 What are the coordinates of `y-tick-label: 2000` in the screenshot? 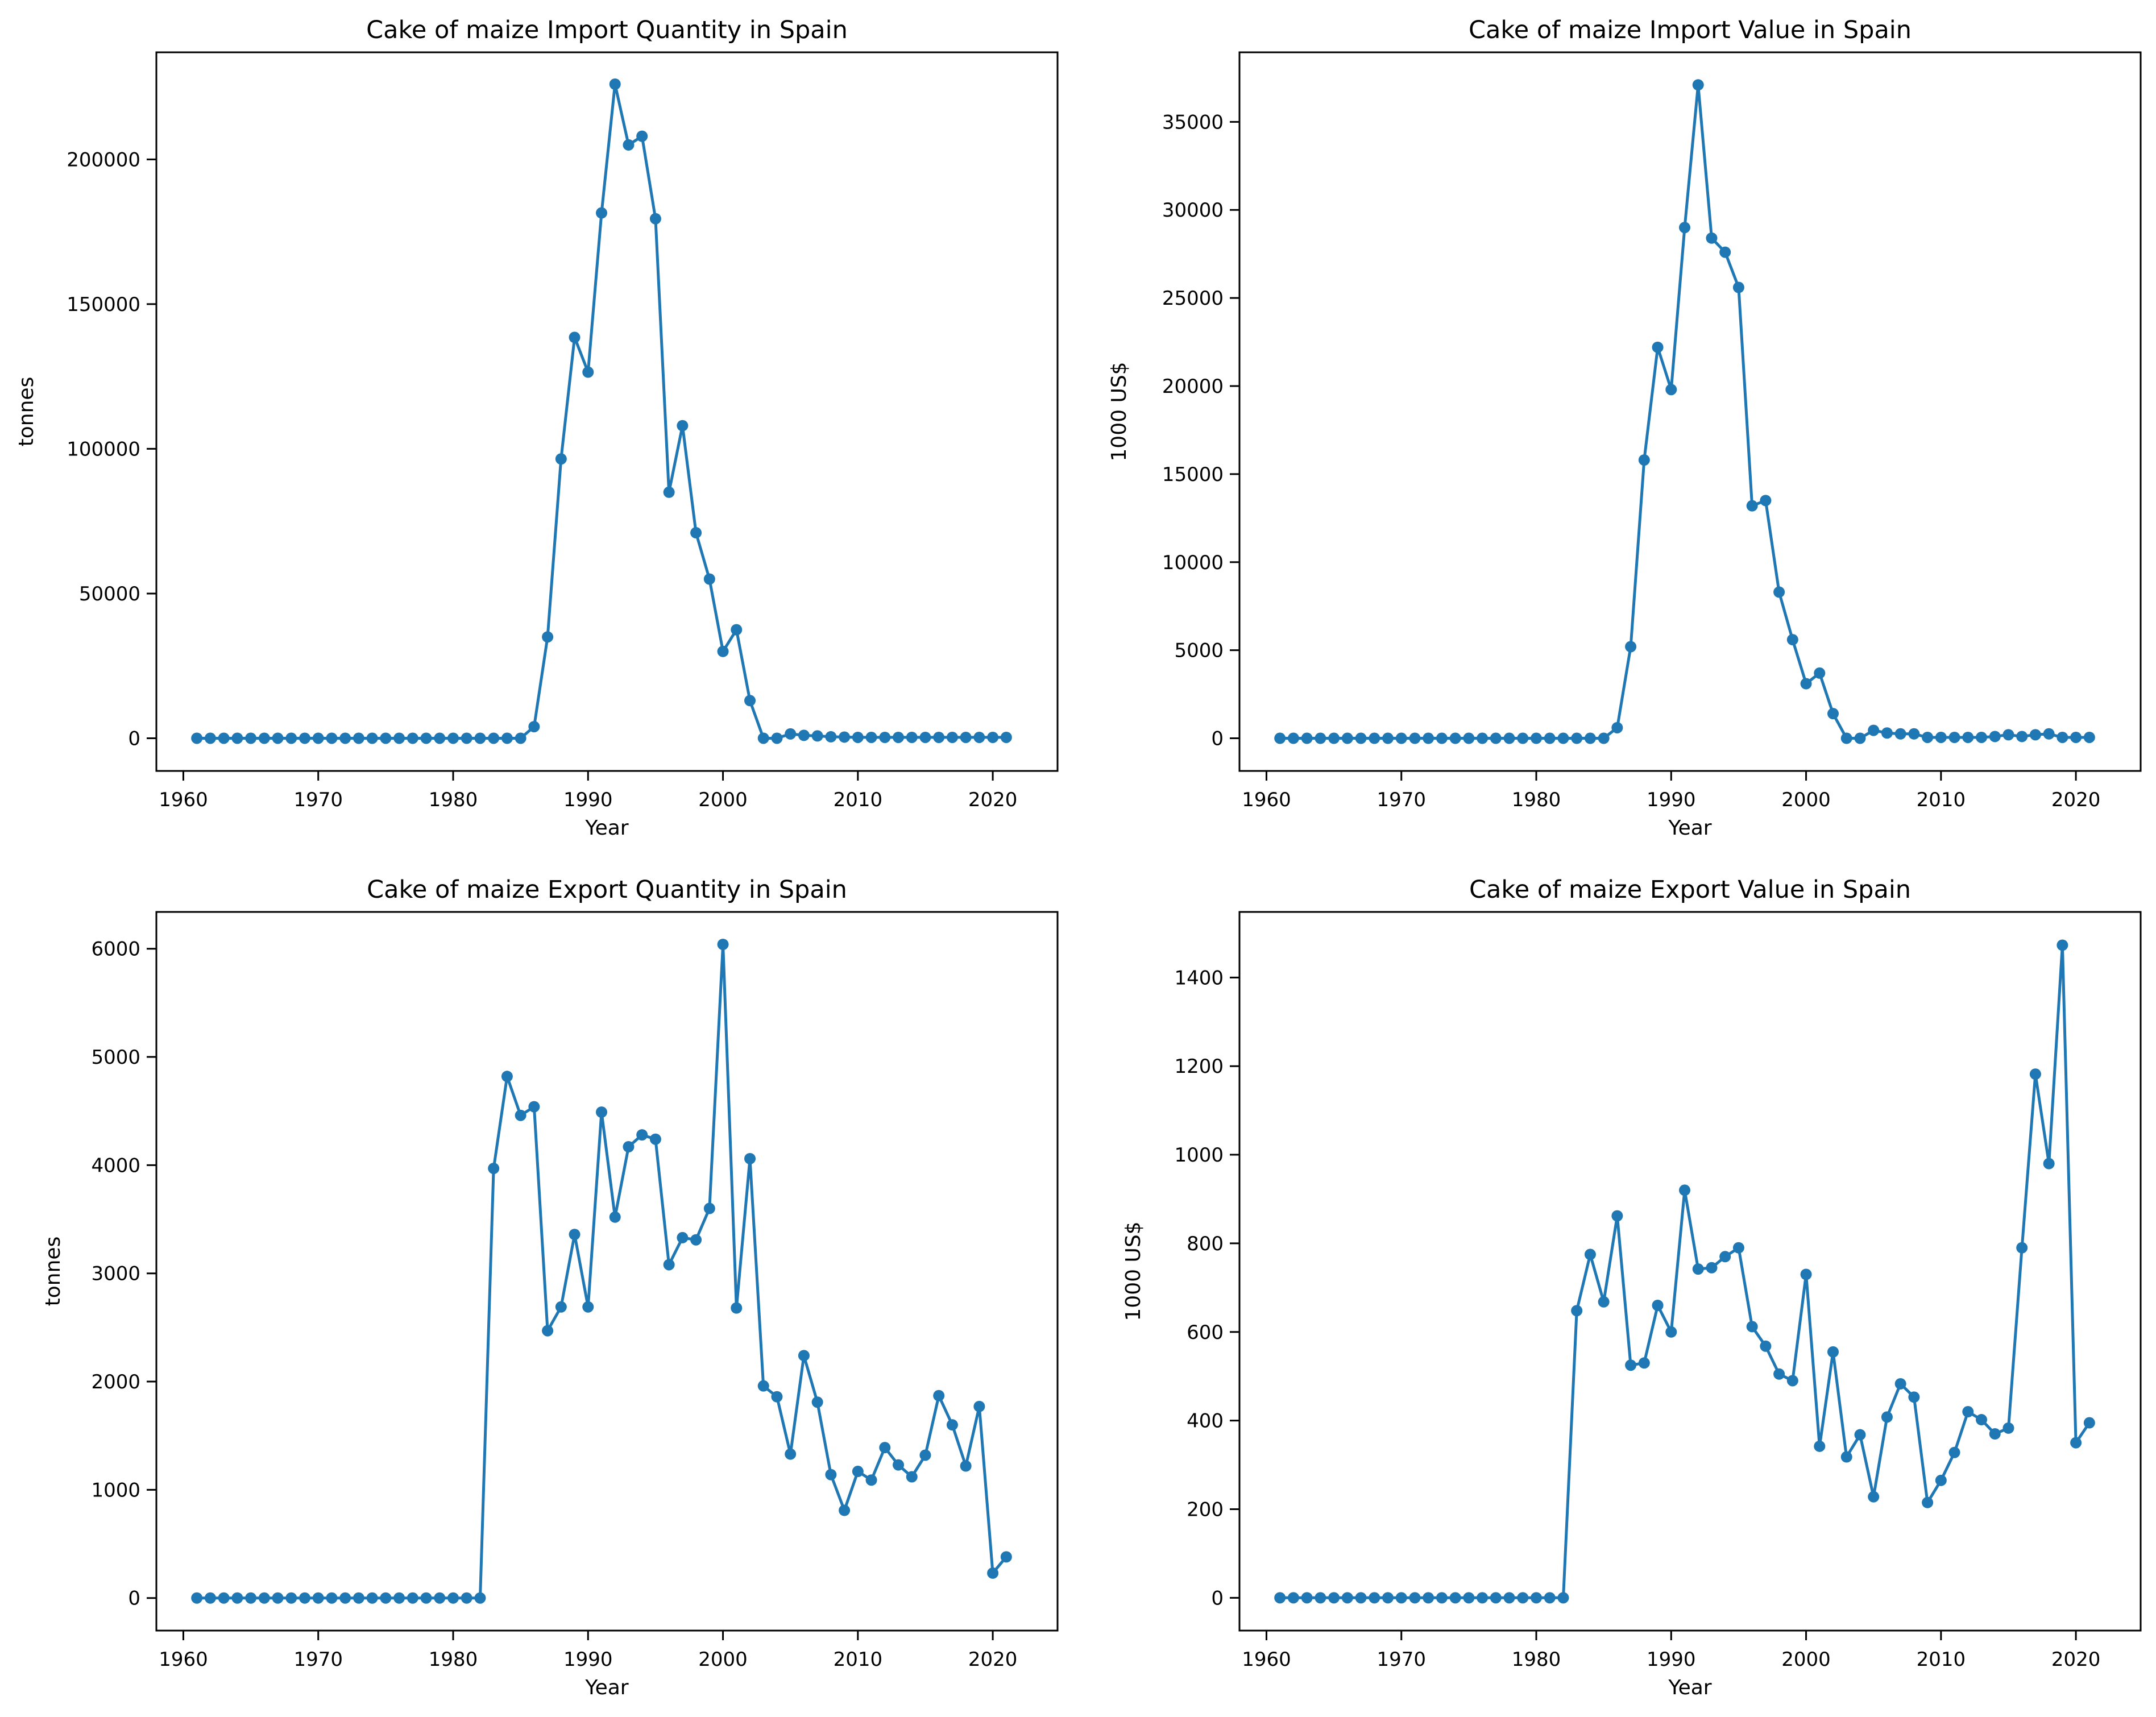 It's located at (115, 1382).